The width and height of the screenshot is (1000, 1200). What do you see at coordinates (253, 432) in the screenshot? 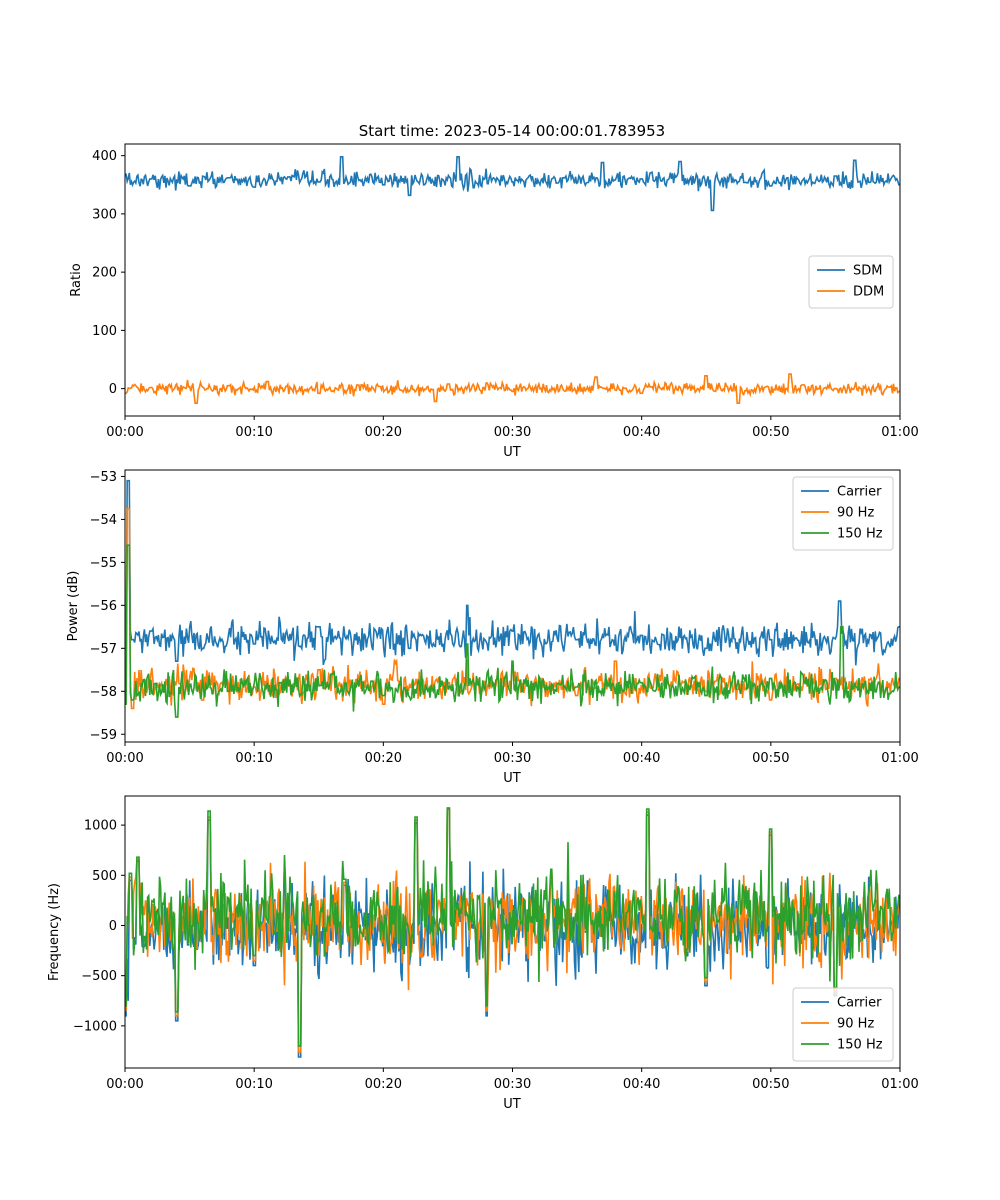
I see `ratio-x-tick-label: 00:10` at bounding box center [253, 432].